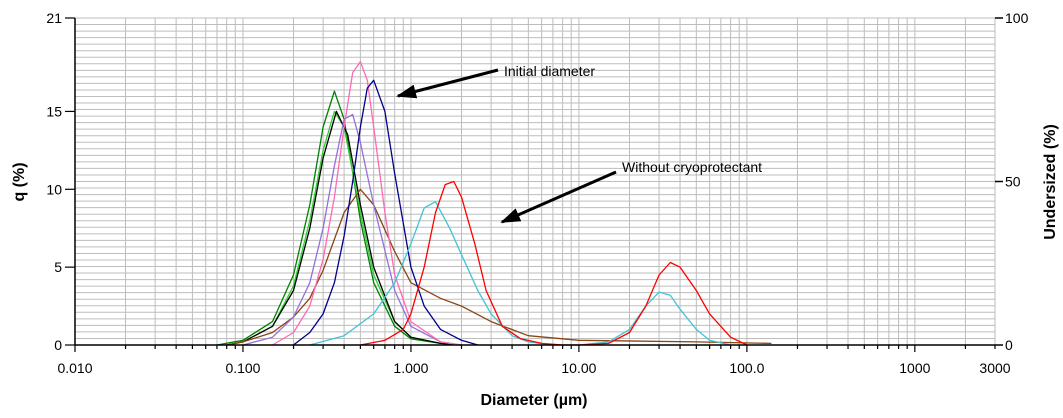 This screenshot has width=1063, height=418. Describe the element at coordinates (58, 345) in the screenshot. I see `y-left-tick-label: 0` at that location.